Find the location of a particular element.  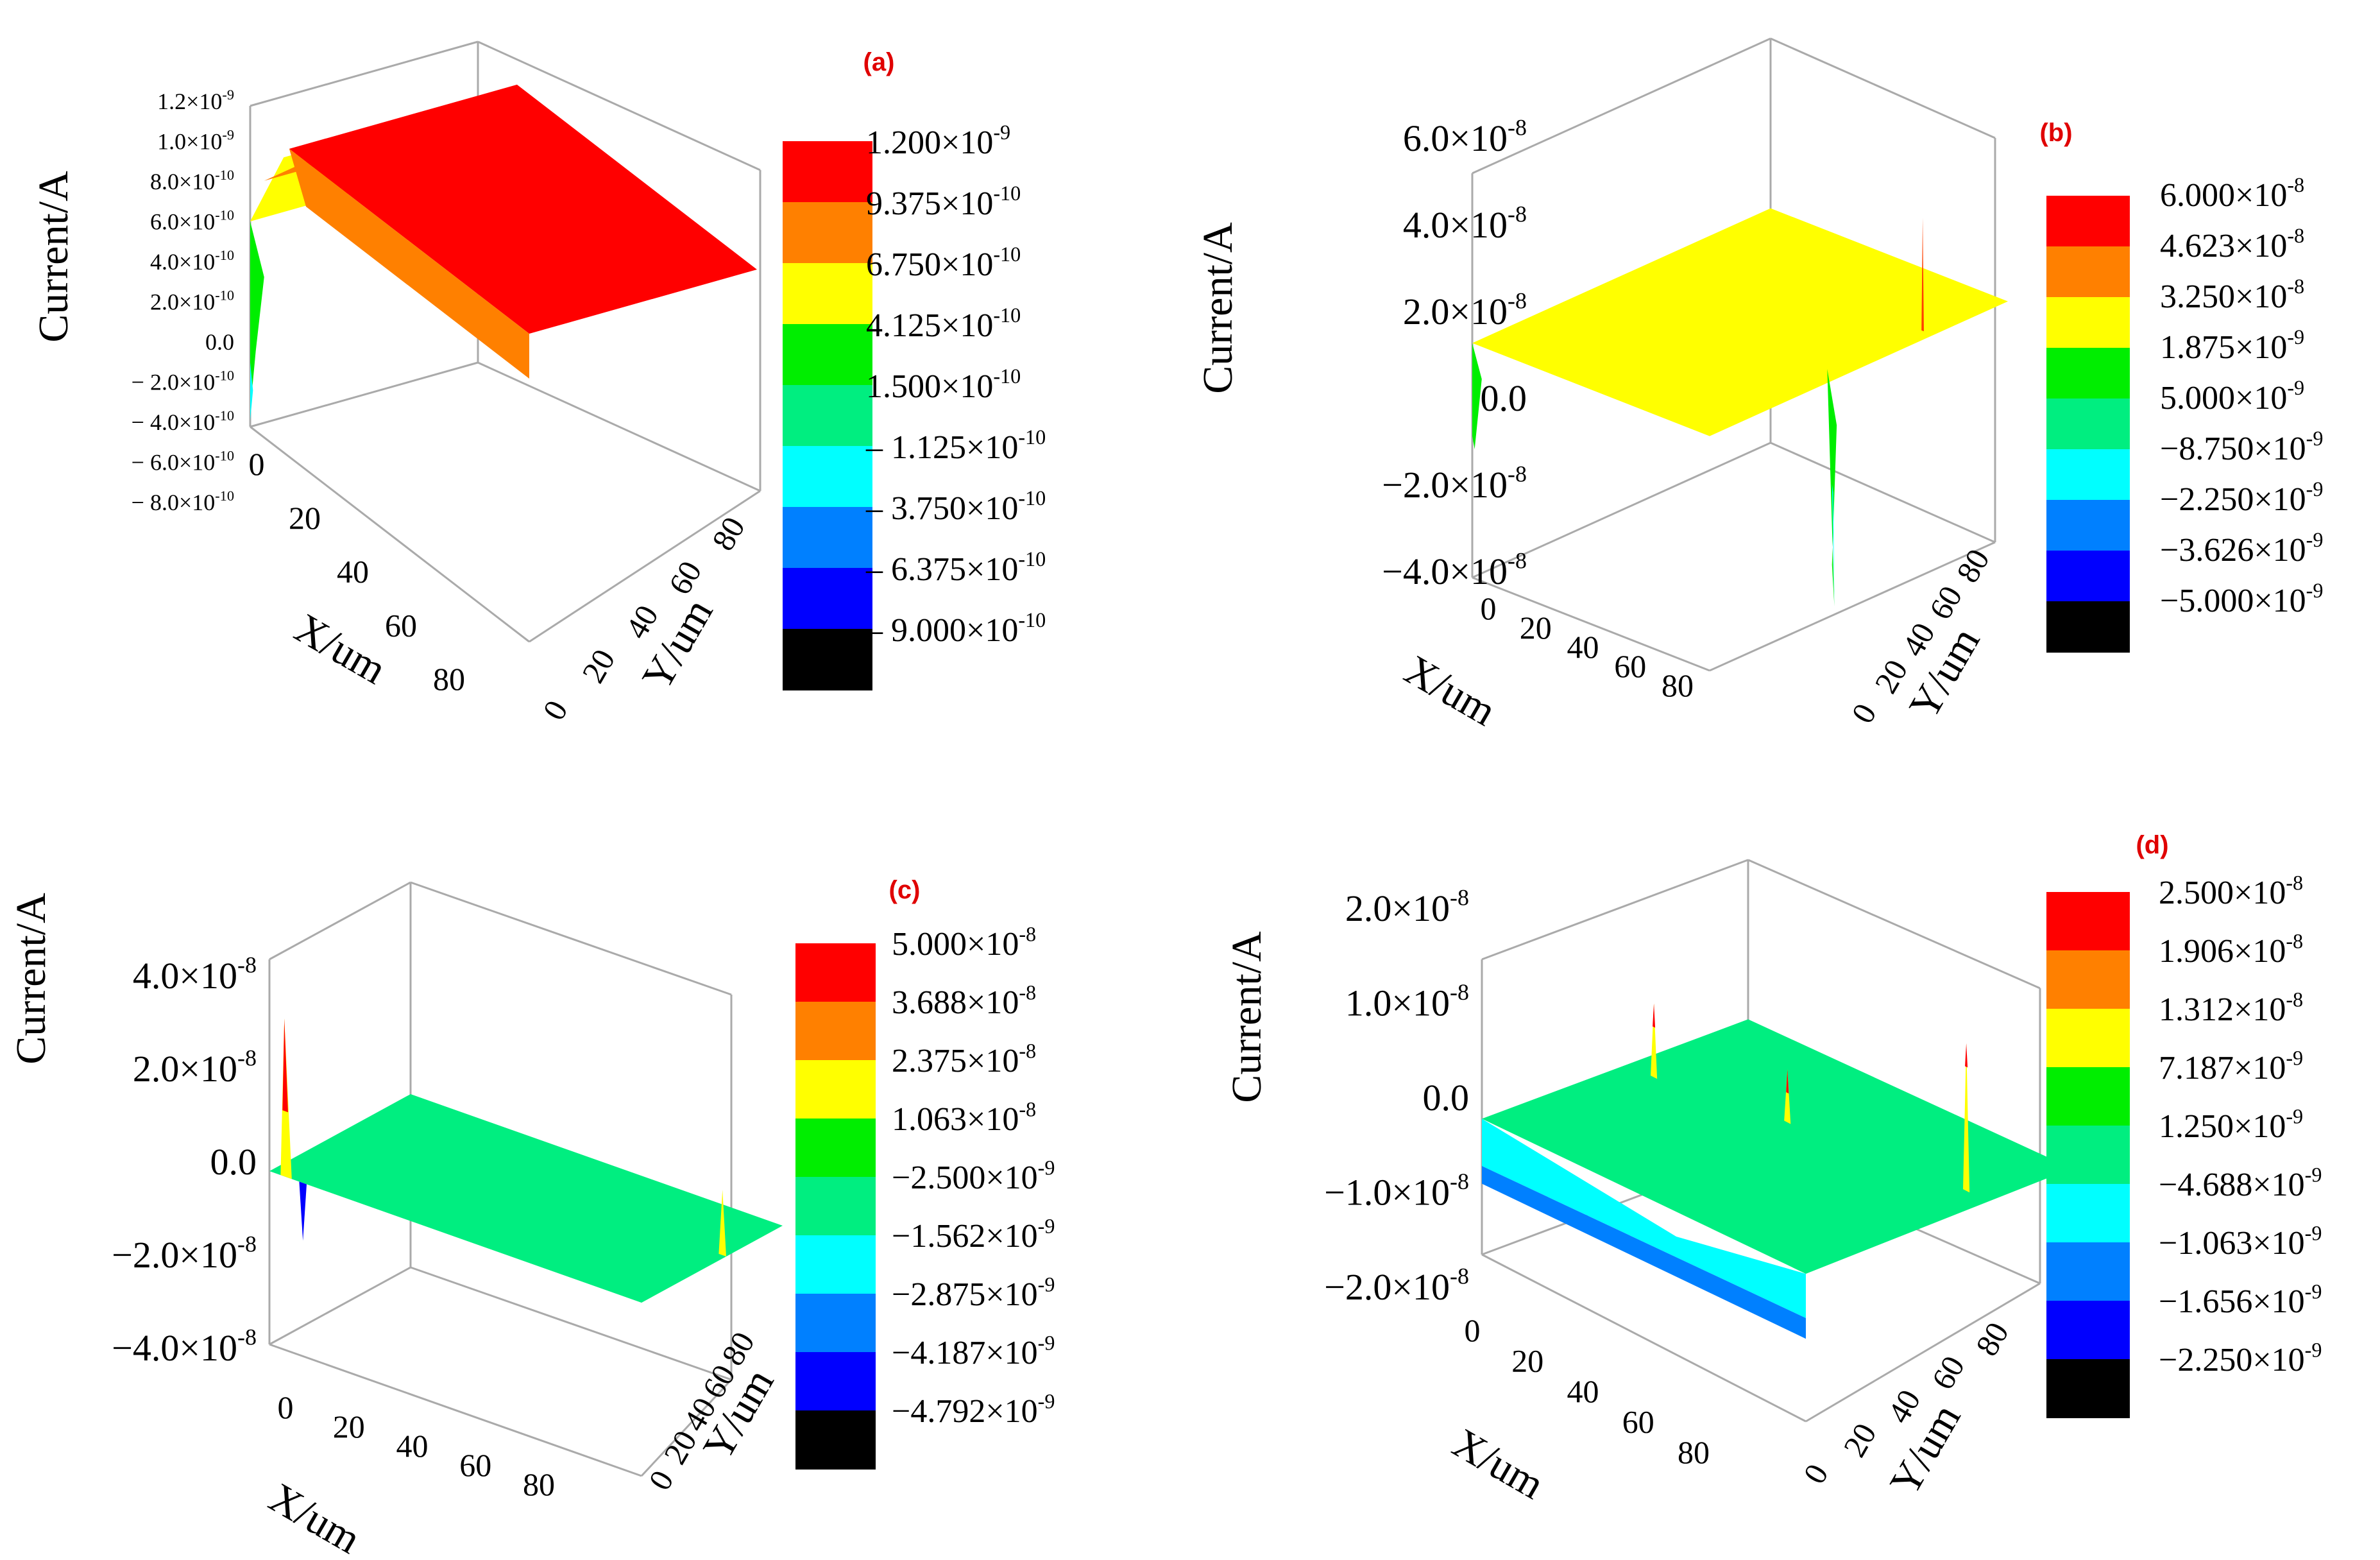

z-tick-label: 2.0×10⁻¹⁰ is located at coordinates (192, 300).